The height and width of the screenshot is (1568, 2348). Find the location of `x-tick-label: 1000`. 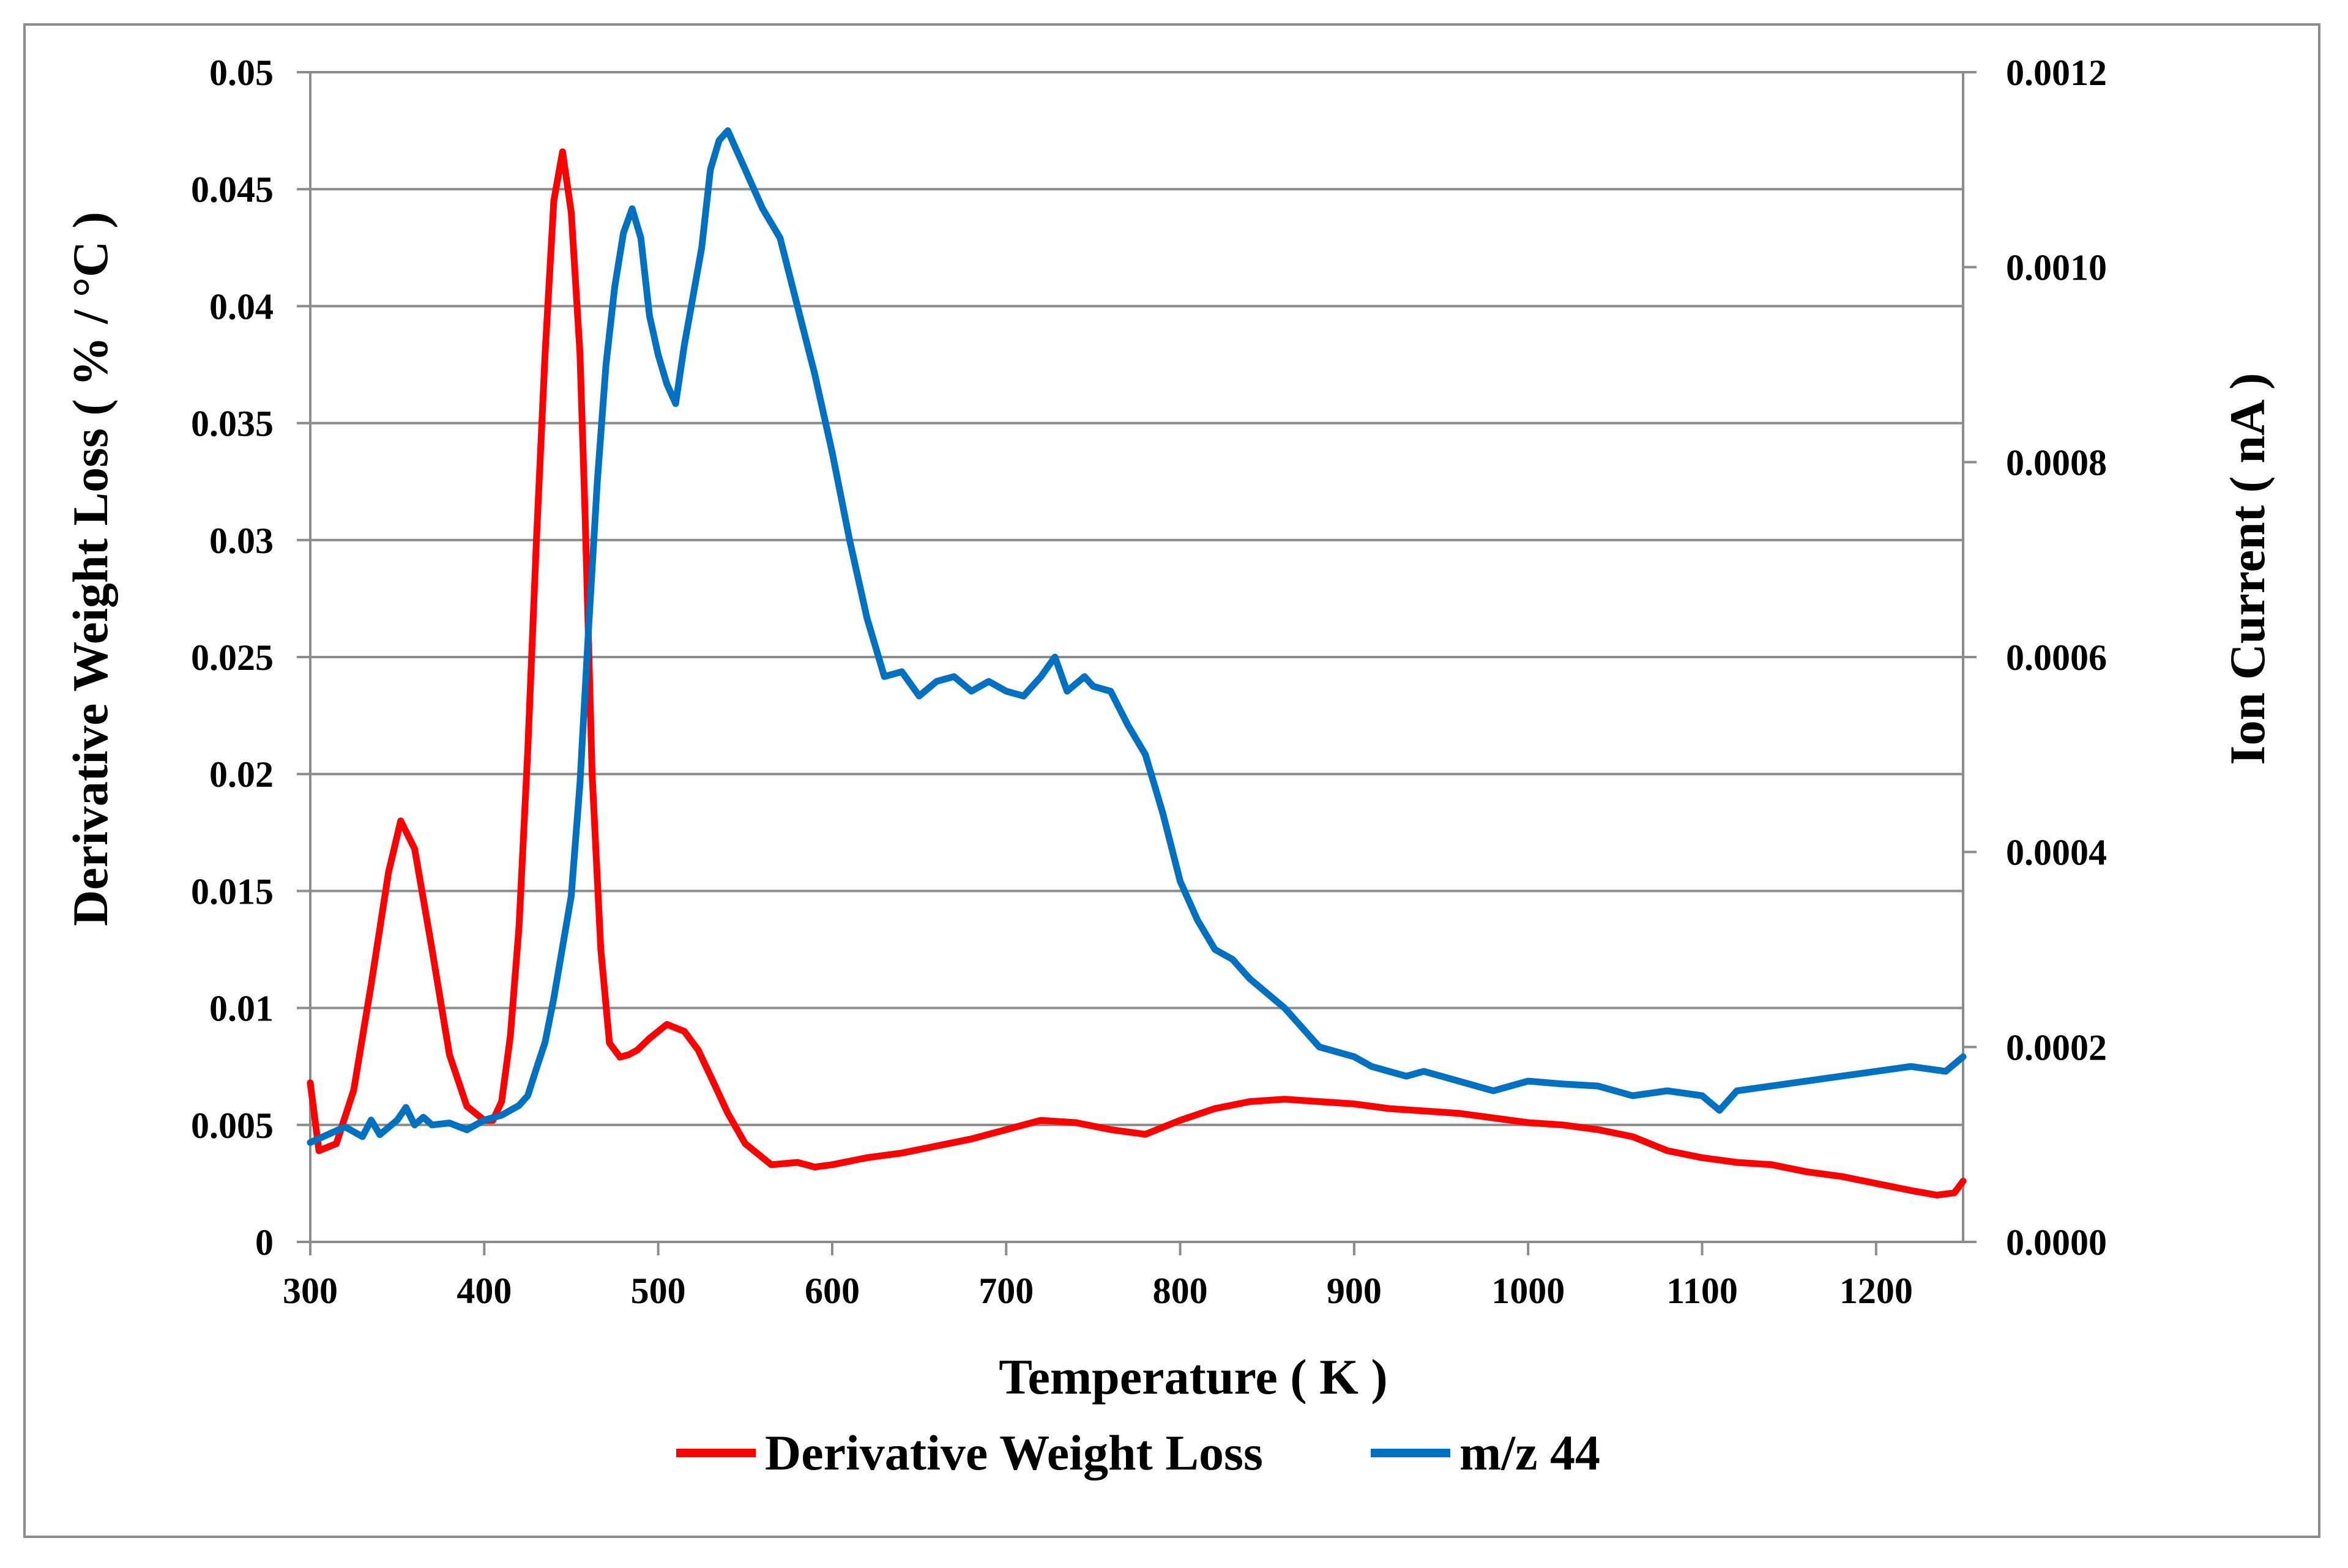

x-tick-label: 1000 is located at coordinates (1528, 1291).